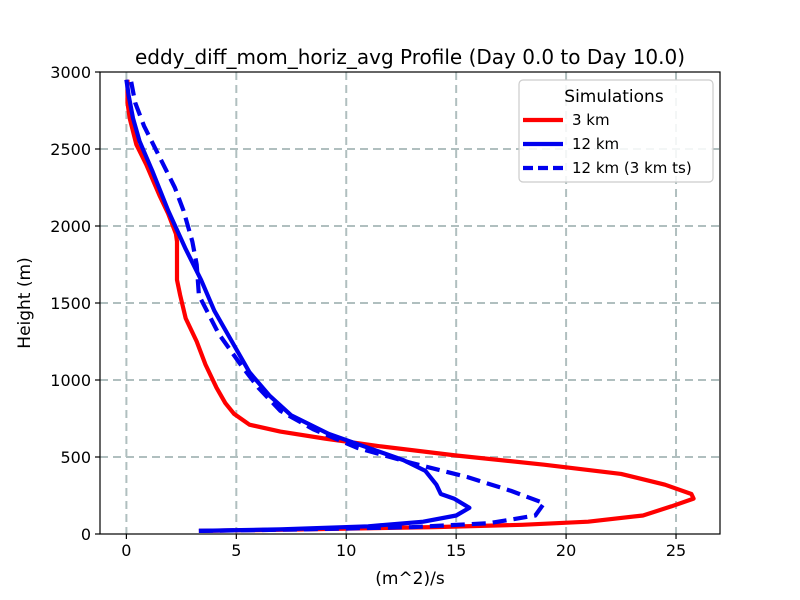 The image size is (800, 600). What do you see at coordinates (614, 97) in the screenshot?
I see `legend-title: Simulations` at bounding box center [614, 97].